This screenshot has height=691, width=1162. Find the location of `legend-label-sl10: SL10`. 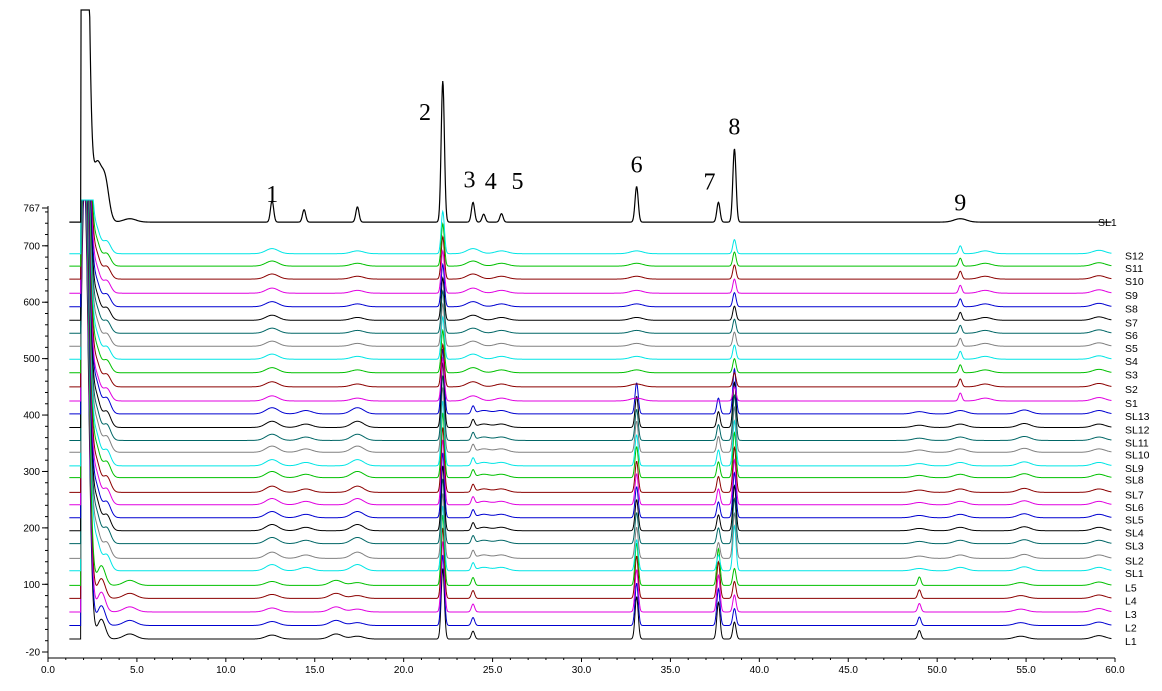

legend-label-sl10: SL10 is located at coordinates (1137, 455).